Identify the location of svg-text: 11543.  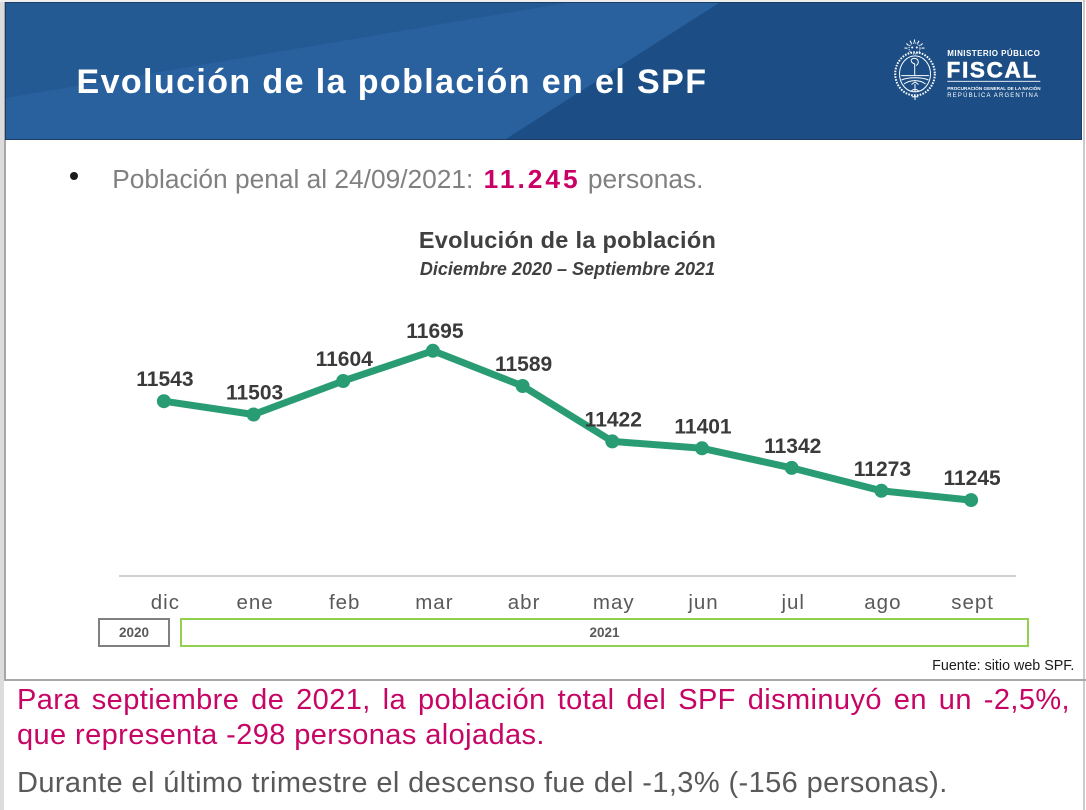
(164, 379).